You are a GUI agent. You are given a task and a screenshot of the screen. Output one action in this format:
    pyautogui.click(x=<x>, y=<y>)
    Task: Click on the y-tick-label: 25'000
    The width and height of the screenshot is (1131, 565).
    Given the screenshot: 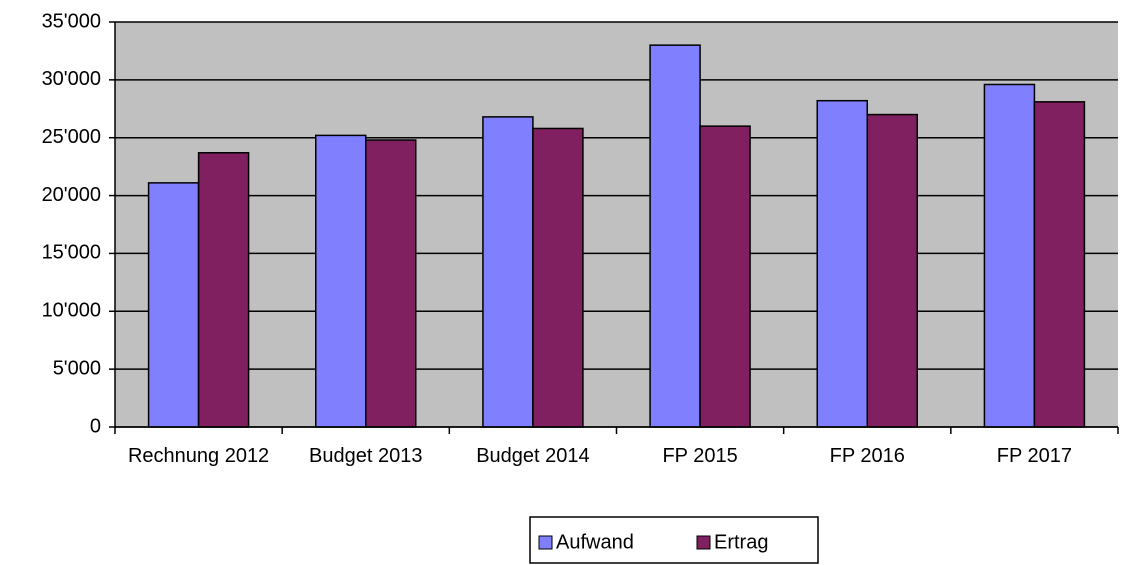 What is the action you would take?
    pyautogui.click(x=71, y=137)
    